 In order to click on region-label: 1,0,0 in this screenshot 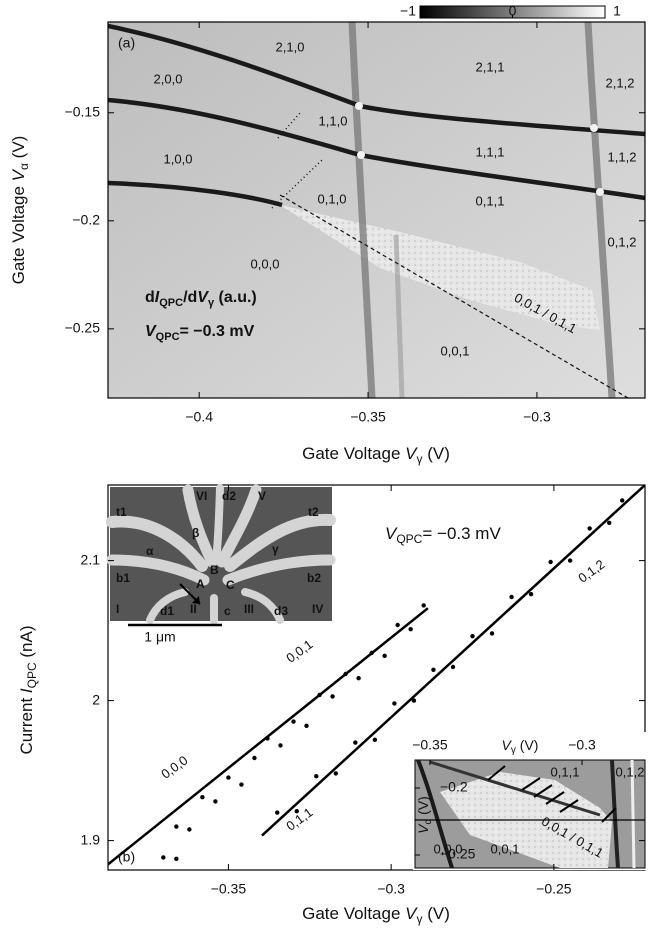, I will do `click(178, 158)`.